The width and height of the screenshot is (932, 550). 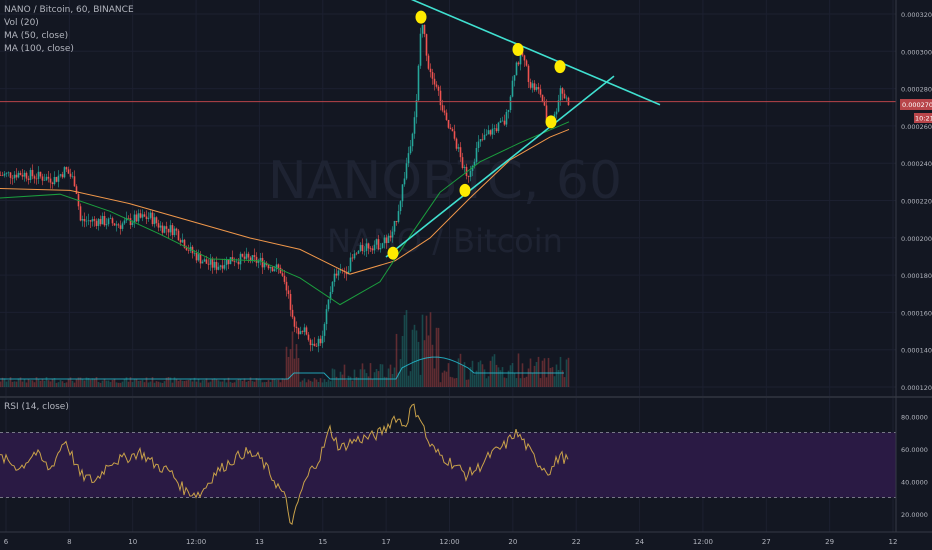 What do you see at coordinates (914, 466) in the screenshot?
I see `rsi-axis: 80.0000 60.0000 40.0000 20.0000` at bounding box center [914, 466].